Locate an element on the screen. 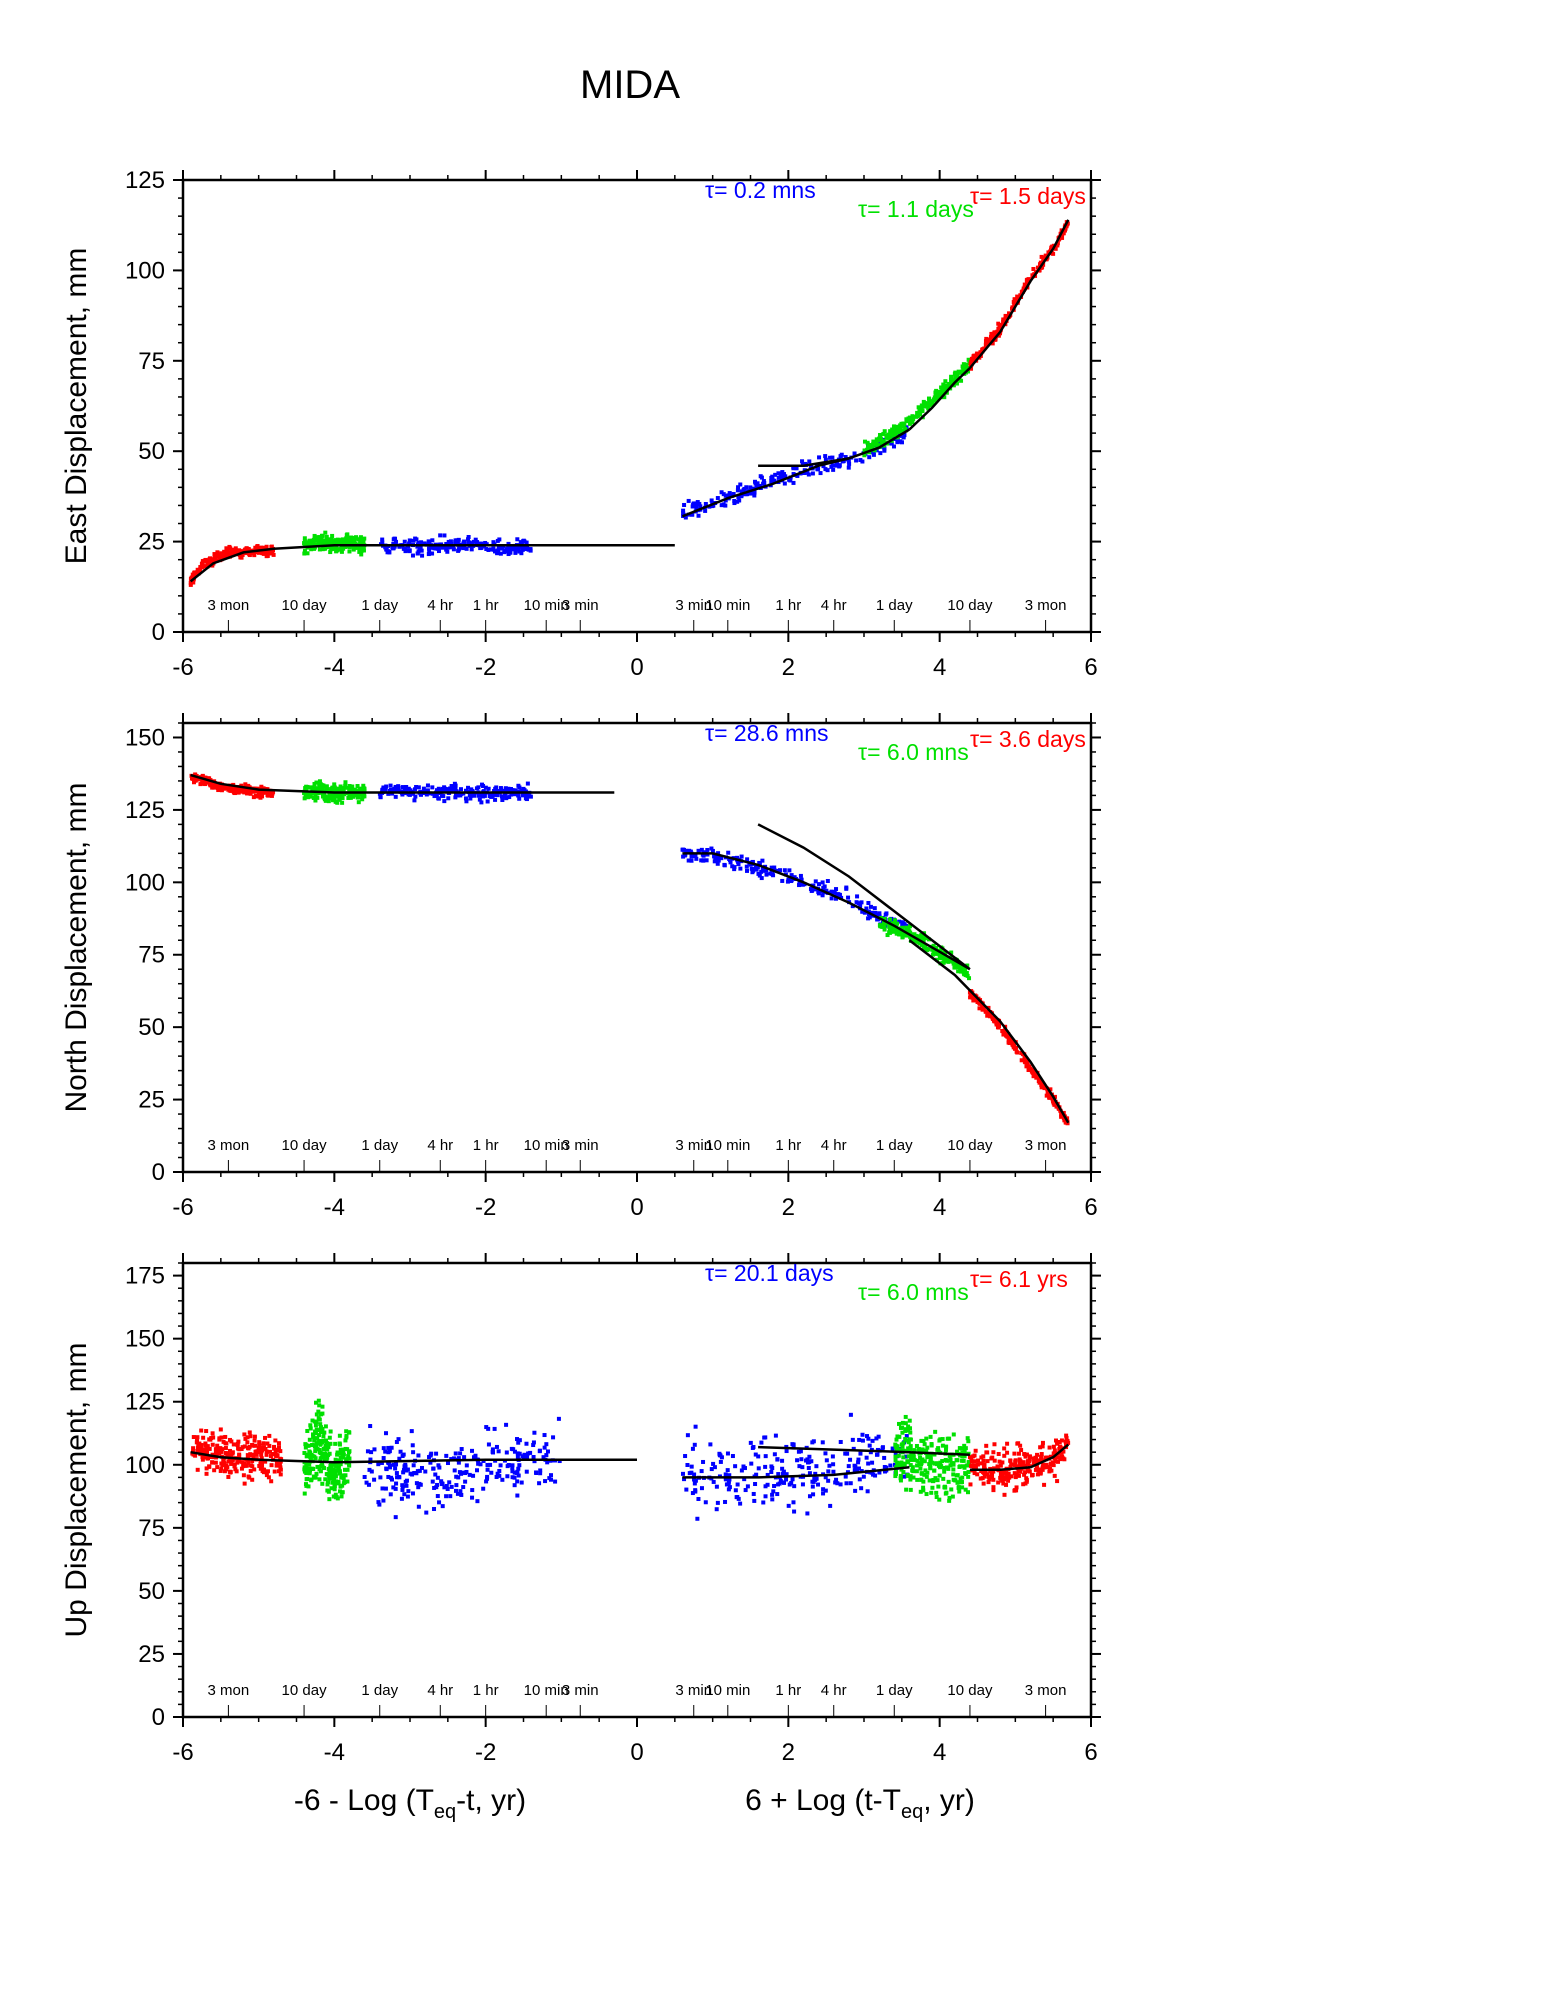 Image resolution: width=1545 pixels, height=2000 pixels. y-axis-label: East Displacement, mm is located at coordinates (76, 406).